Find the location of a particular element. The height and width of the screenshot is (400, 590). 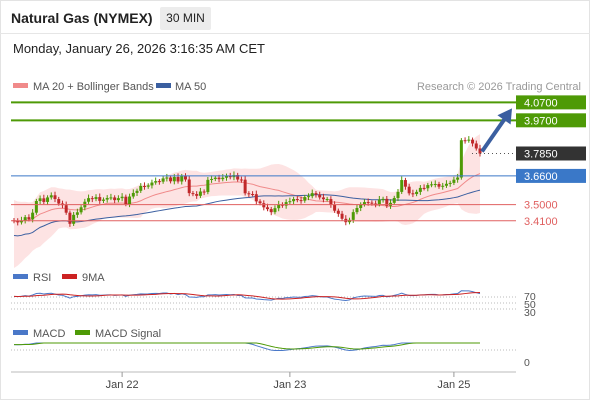

level-3.9700: 3.9700 is located at coordinates (298, 120).